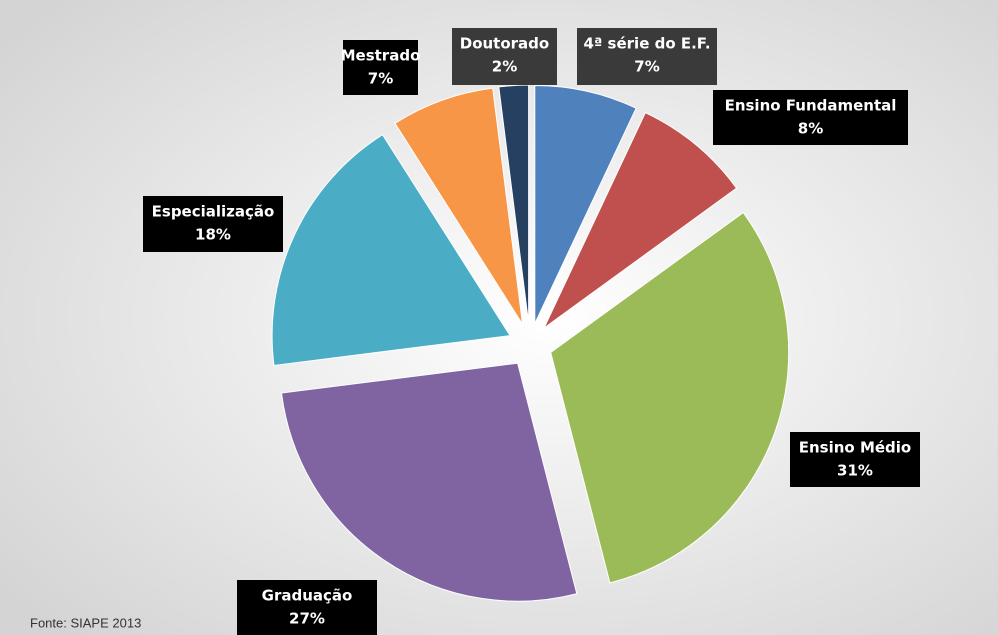  What do you see at coordinates (504, 67) in the screenshot?
I see `slice-value-label: 2%` at bounding box center [504, 67].